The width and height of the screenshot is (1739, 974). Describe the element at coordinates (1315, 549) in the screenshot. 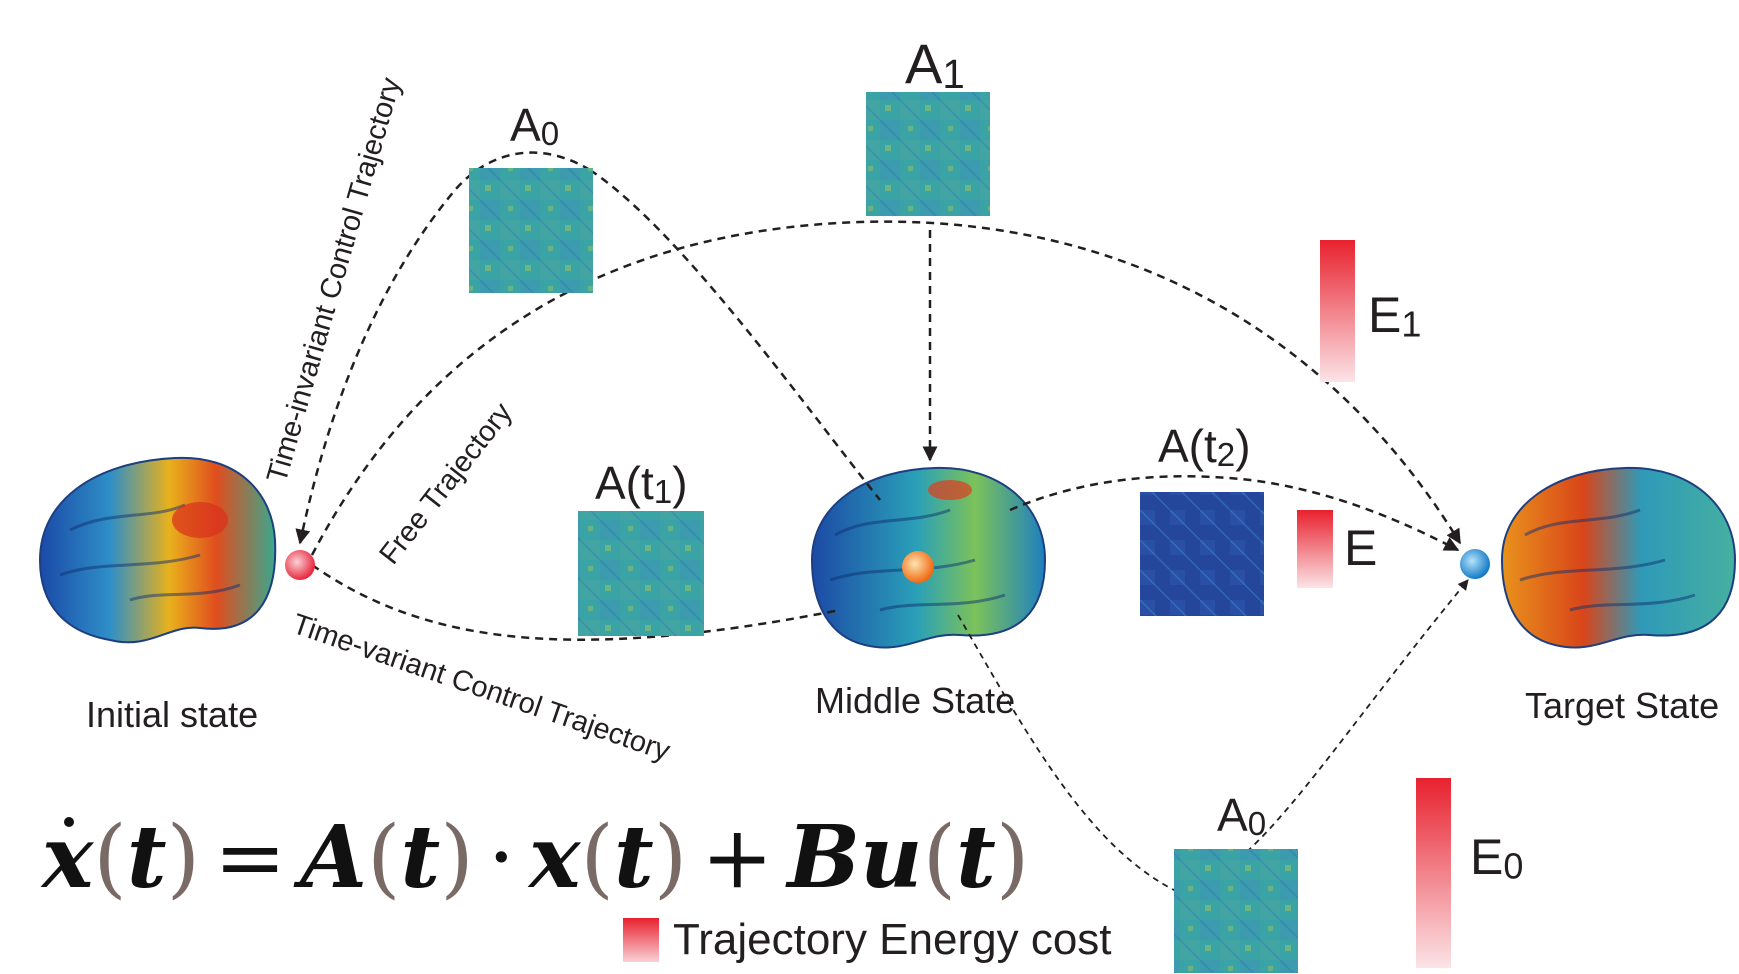

I see `energy-bar-e` at that location.